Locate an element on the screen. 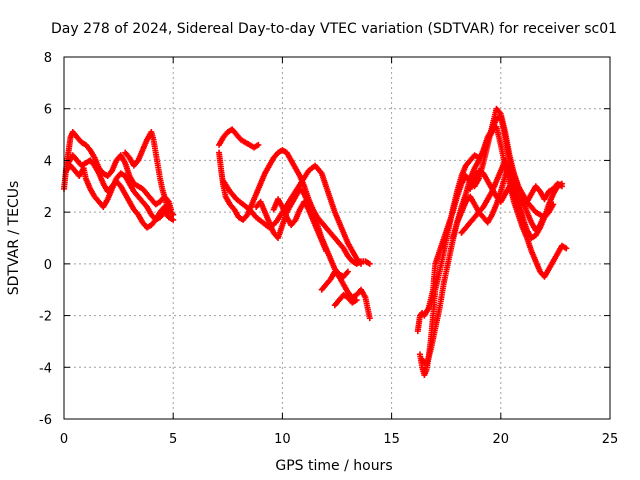  x-tick-label: 25 is located at coordinates (610, 439).